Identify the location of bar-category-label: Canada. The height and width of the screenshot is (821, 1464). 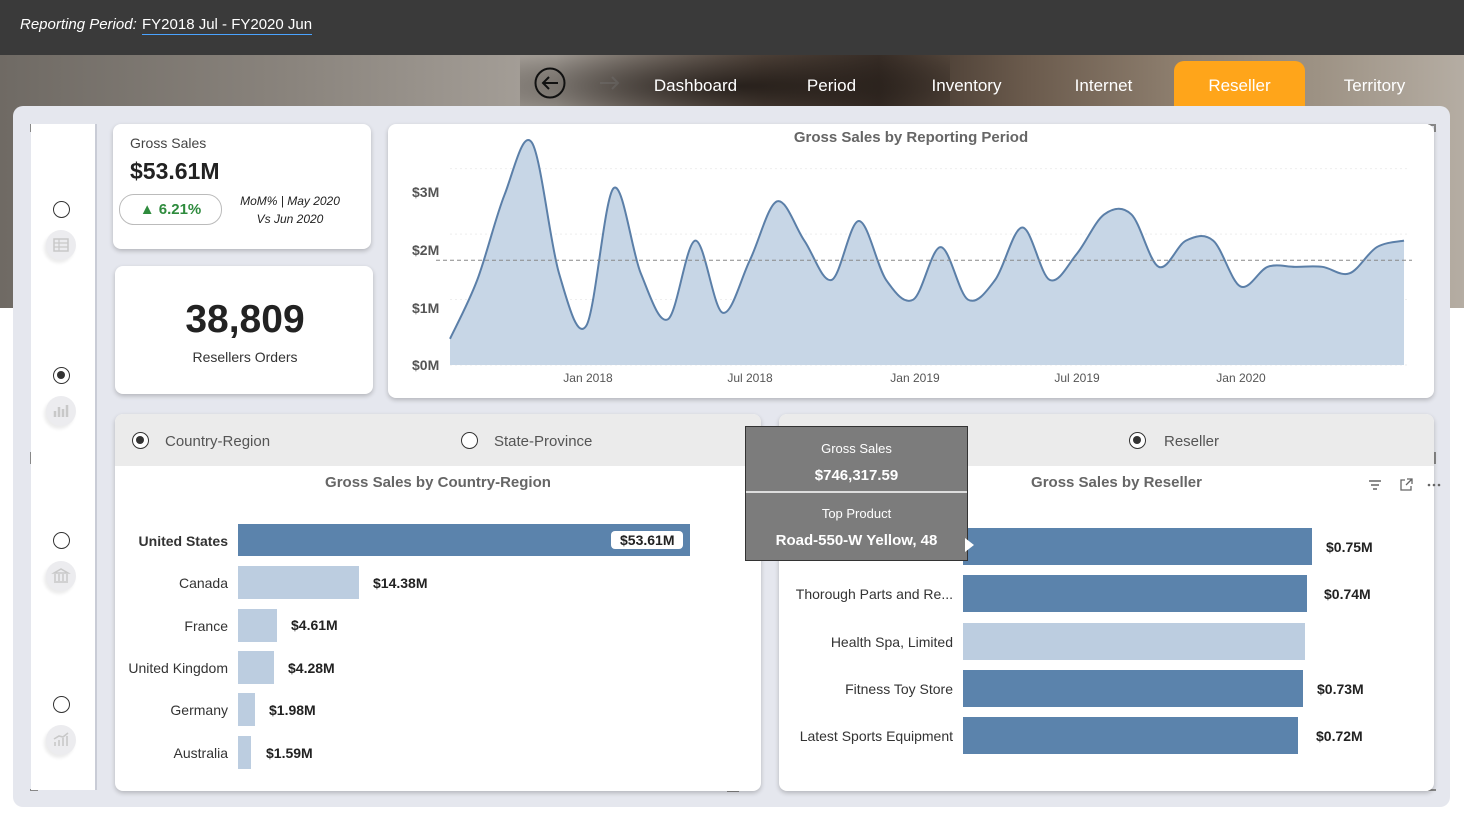
(203, 583).